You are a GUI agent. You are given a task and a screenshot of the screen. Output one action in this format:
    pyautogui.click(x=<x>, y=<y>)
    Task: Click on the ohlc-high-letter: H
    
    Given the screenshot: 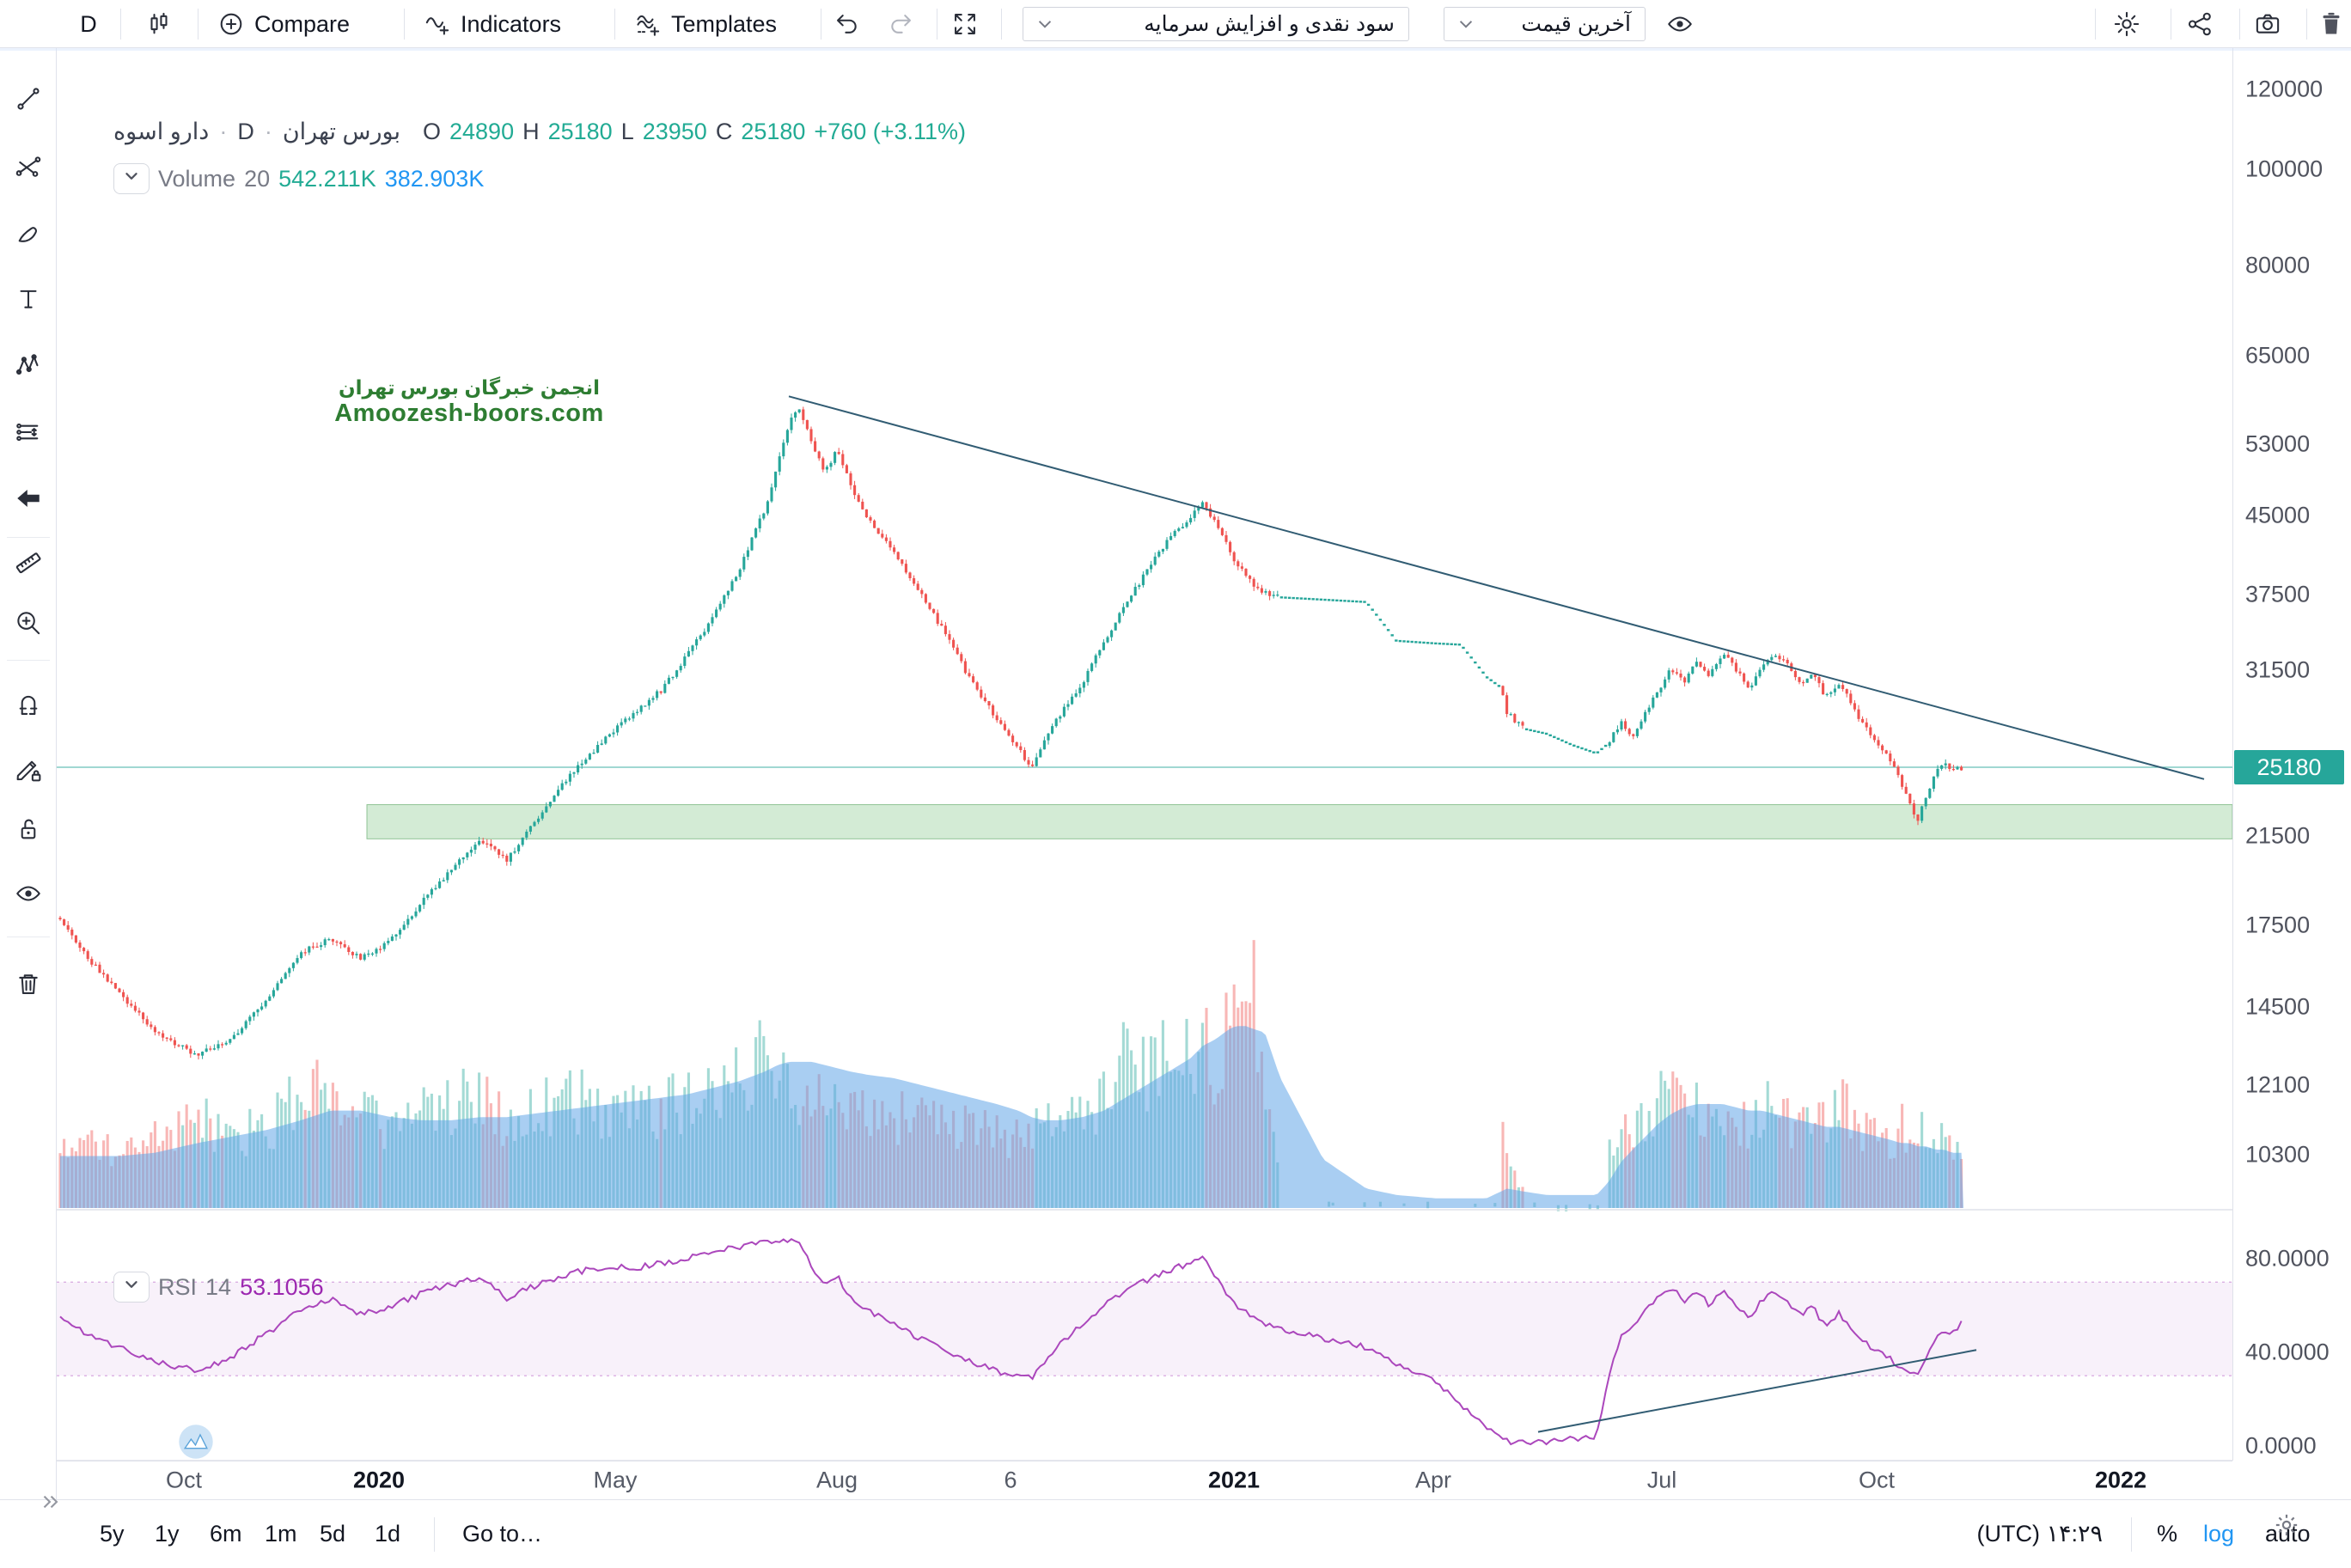 What is the action you would take?
    pyautogui.click(x=531, y=131)
    